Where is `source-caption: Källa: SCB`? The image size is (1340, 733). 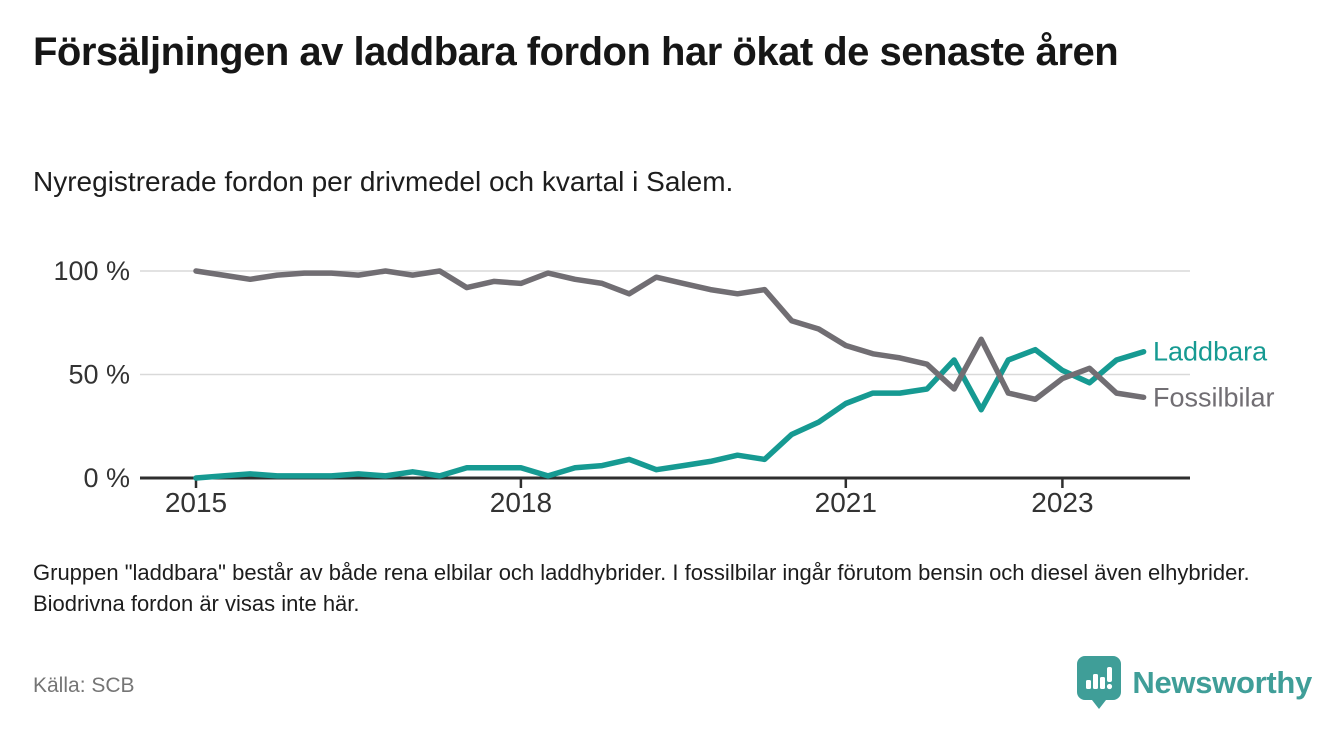 source-caption: Källa: SCB is located at coordinates (84, 685).